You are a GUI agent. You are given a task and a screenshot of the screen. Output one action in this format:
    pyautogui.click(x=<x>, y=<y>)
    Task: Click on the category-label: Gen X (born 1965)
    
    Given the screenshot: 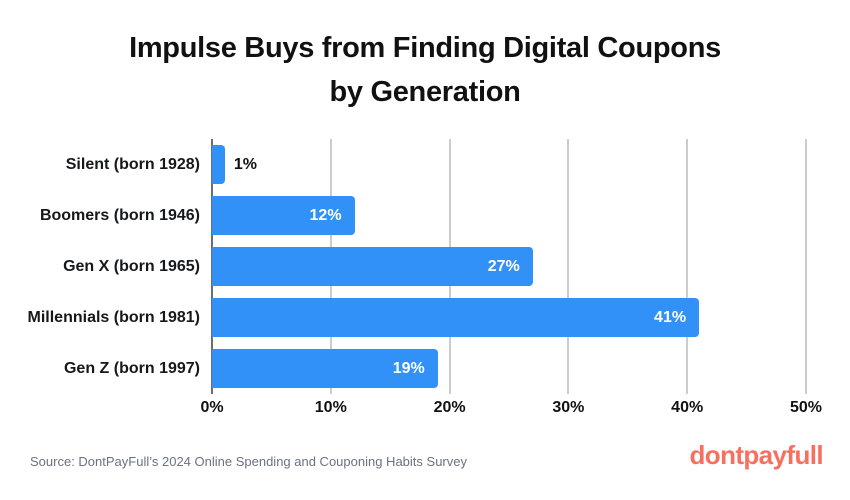 What is the action you would take?
    pyautogui.click(x=131, y=266)
    